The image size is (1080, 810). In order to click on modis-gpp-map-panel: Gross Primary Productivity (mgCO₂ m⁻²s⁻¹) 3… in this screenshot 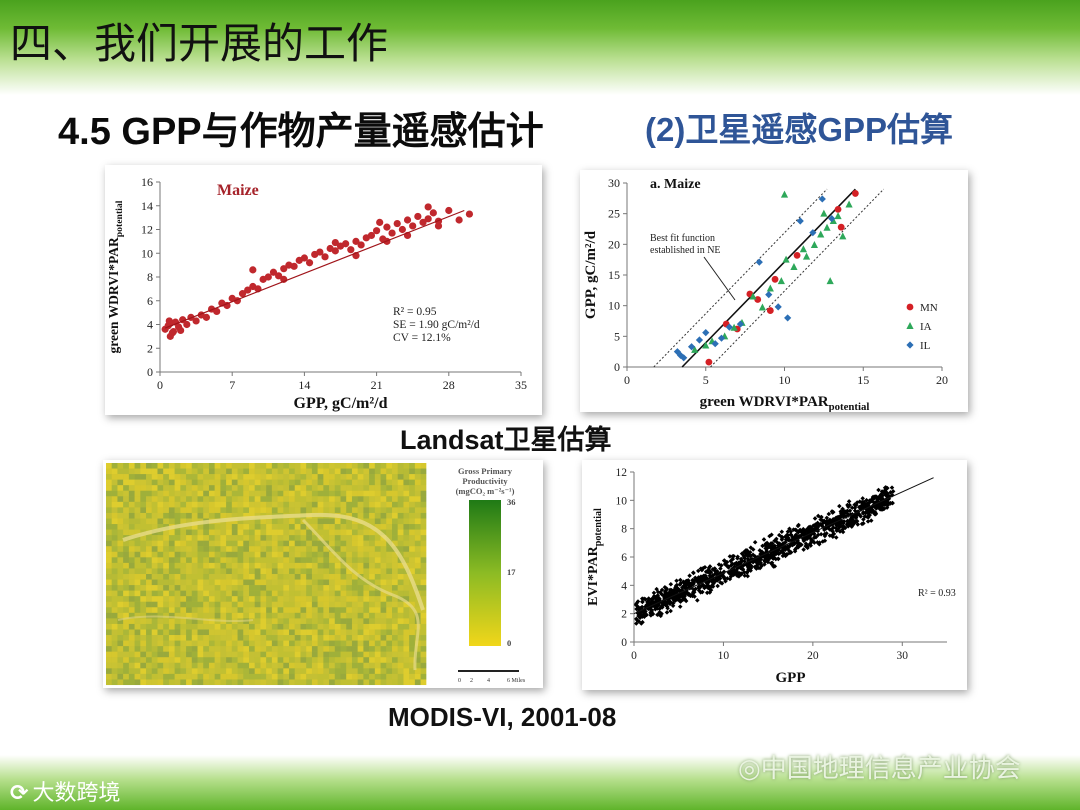, I will do `click(323, 574)`.